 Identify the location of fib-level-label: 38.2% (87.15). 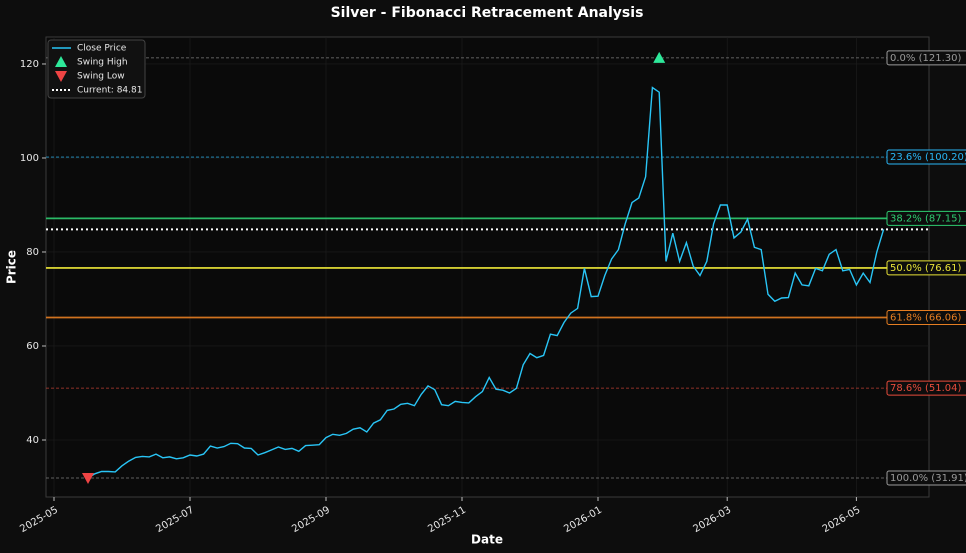
(925, 218).